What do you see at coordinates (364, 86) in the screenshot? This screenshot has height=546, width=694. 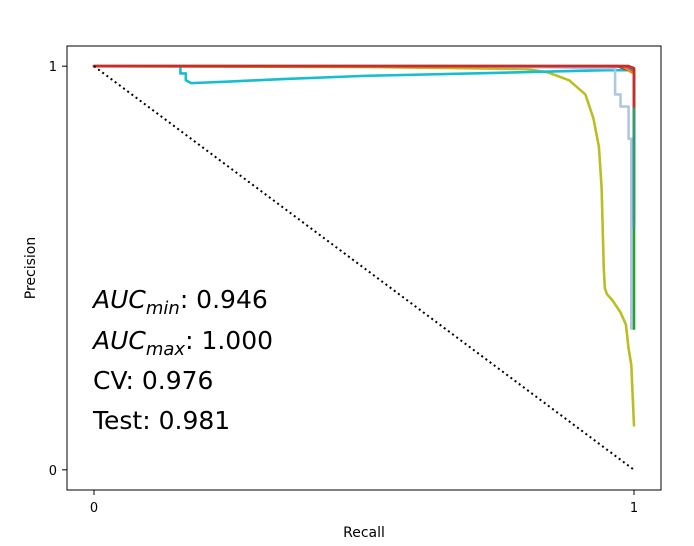 I see `series-line-fold-red` at bounding box center [364, 86].